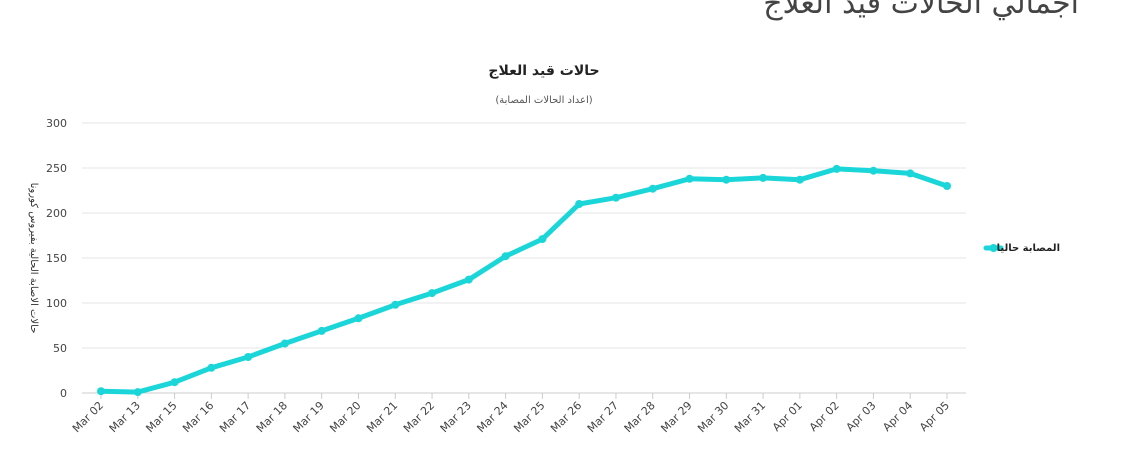  I want to click on x-tick-label: Mar 17, so click(235, 417).